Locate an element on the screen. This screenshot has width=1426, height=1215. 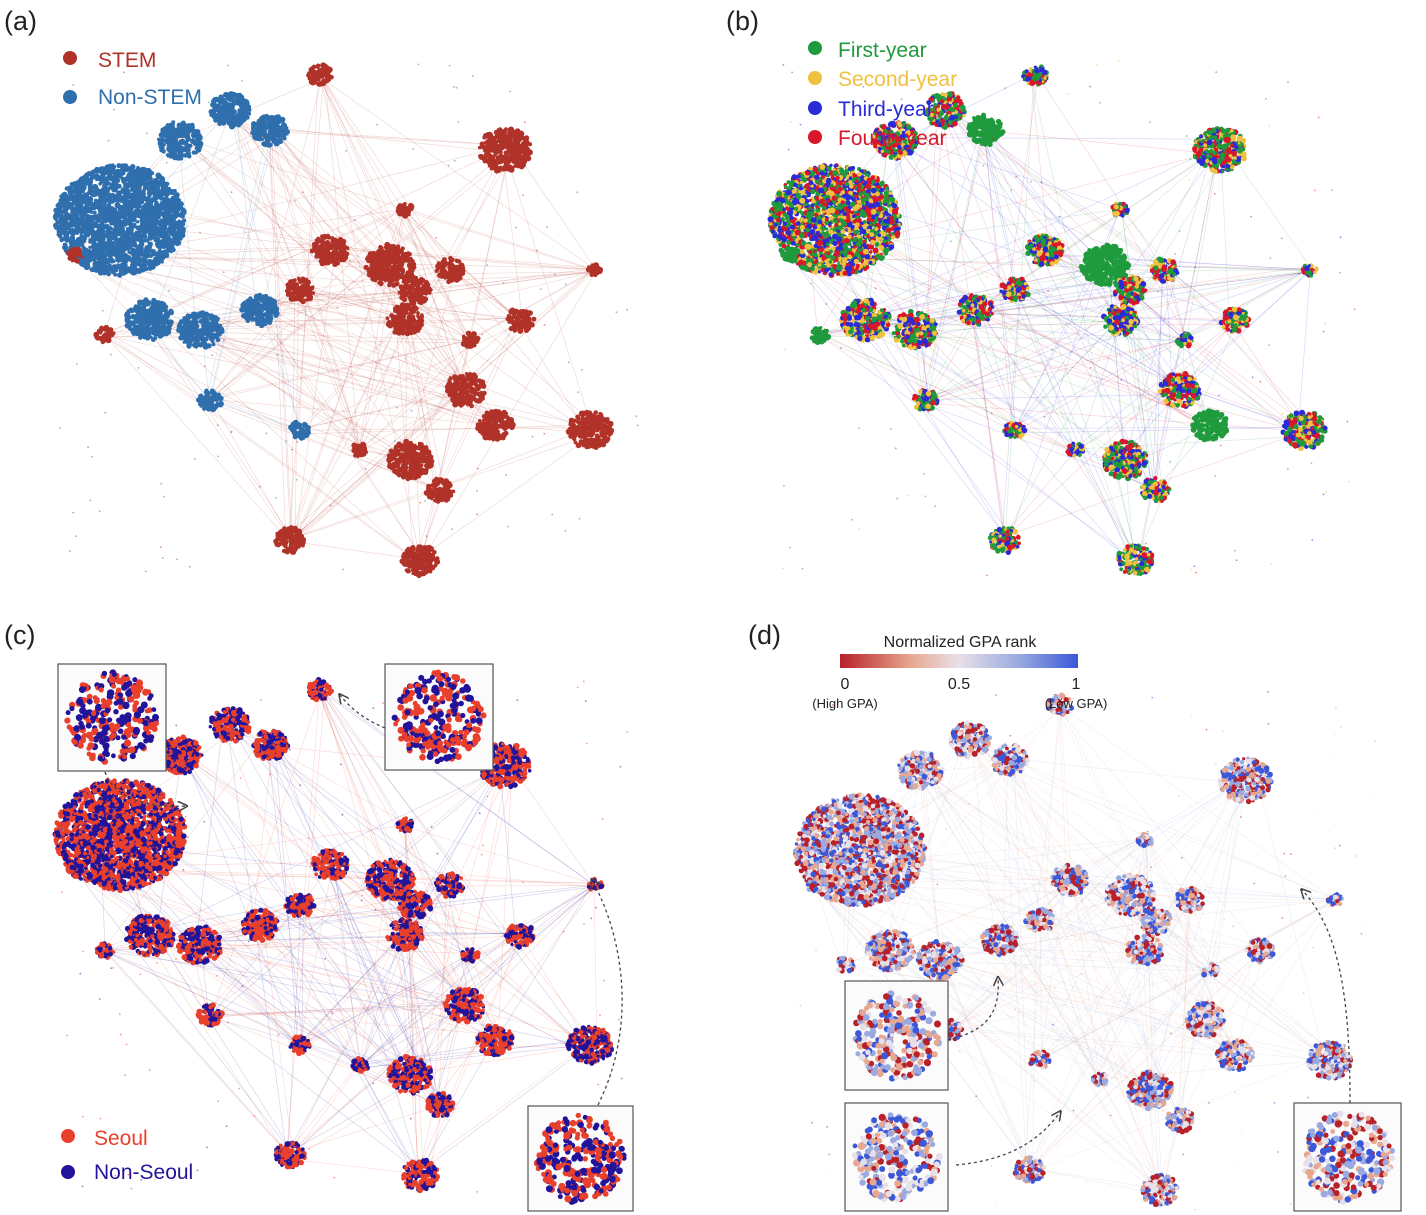
inset-arrow-top is located at coordinates (362, 711).